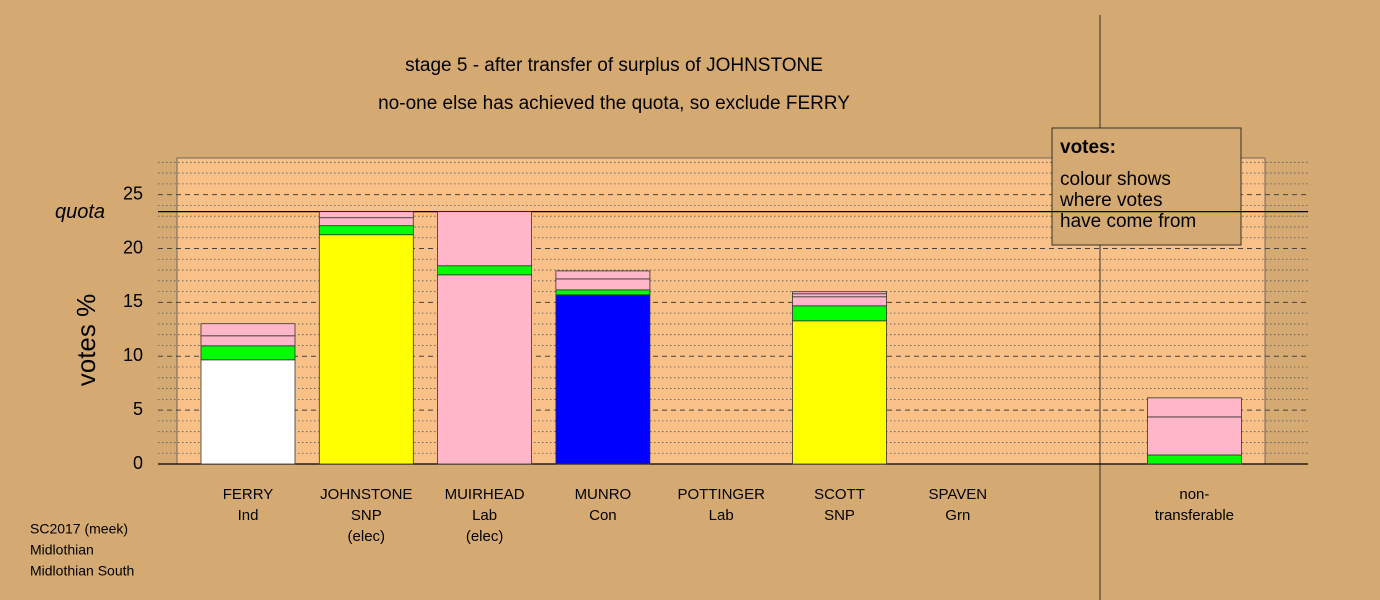  I want to click on x-tick-label: FERRY, so click(248, 494).